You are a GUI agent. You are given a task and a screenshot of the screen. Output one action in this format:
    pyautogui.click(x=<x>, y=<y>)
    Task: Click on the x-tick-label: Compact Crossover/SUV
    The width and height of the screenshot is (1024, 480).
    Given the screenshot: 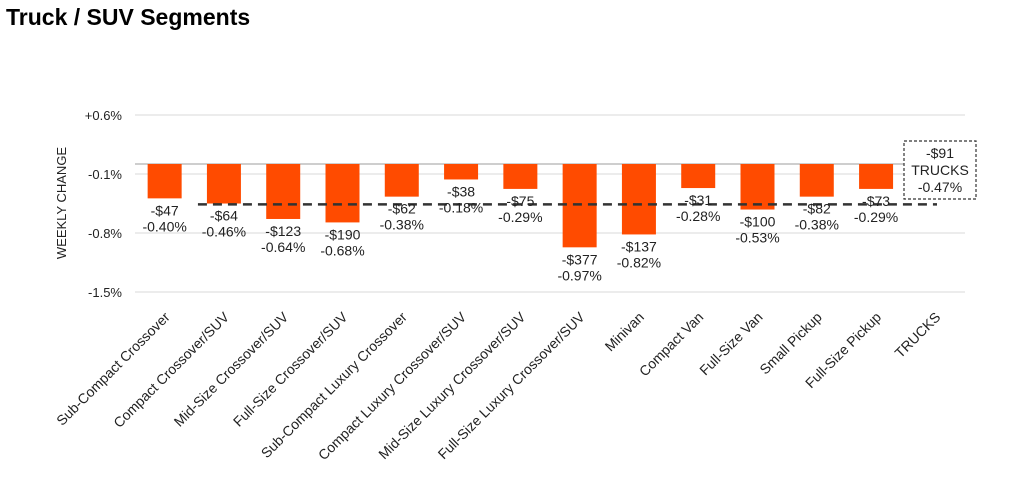 What is the action you would take?
    pyautogui.click(x=171, y=369)
    